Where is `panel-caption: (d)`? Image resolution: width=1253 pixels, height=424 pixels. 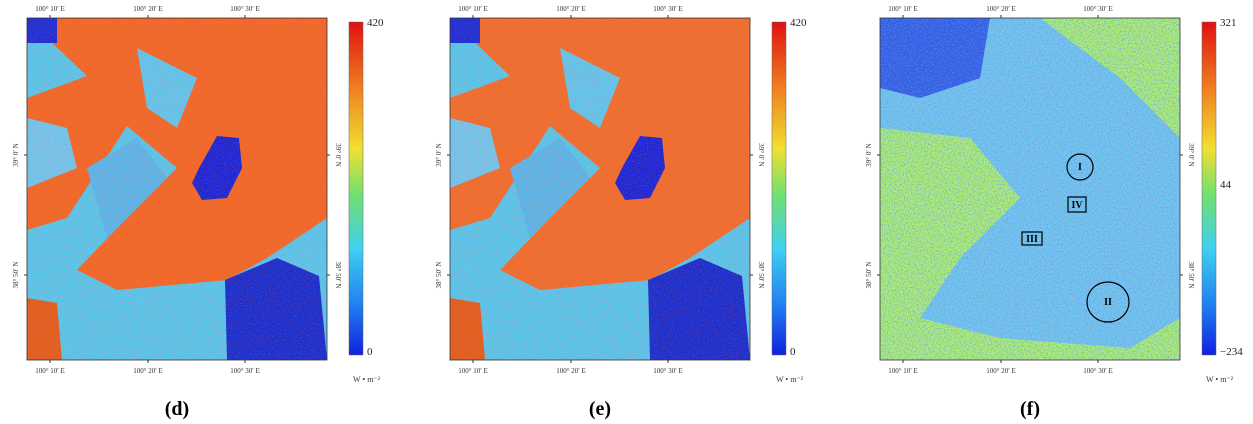 panel-caption: (d) is located at coordinates (177, 409).